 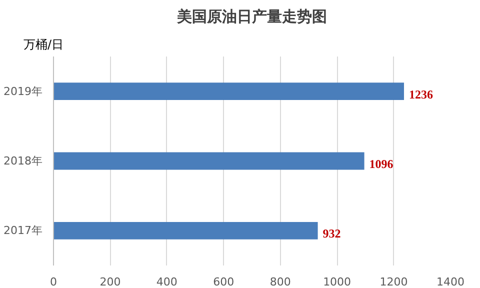 I want to click on x-tick-label: 1200, so click(x=394, y=282).